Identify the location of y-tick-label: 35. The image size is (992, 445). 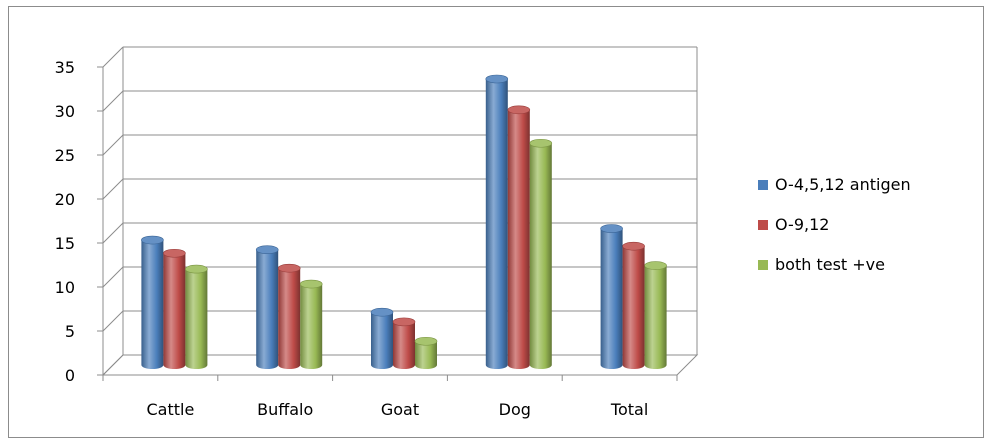
(65, 67).